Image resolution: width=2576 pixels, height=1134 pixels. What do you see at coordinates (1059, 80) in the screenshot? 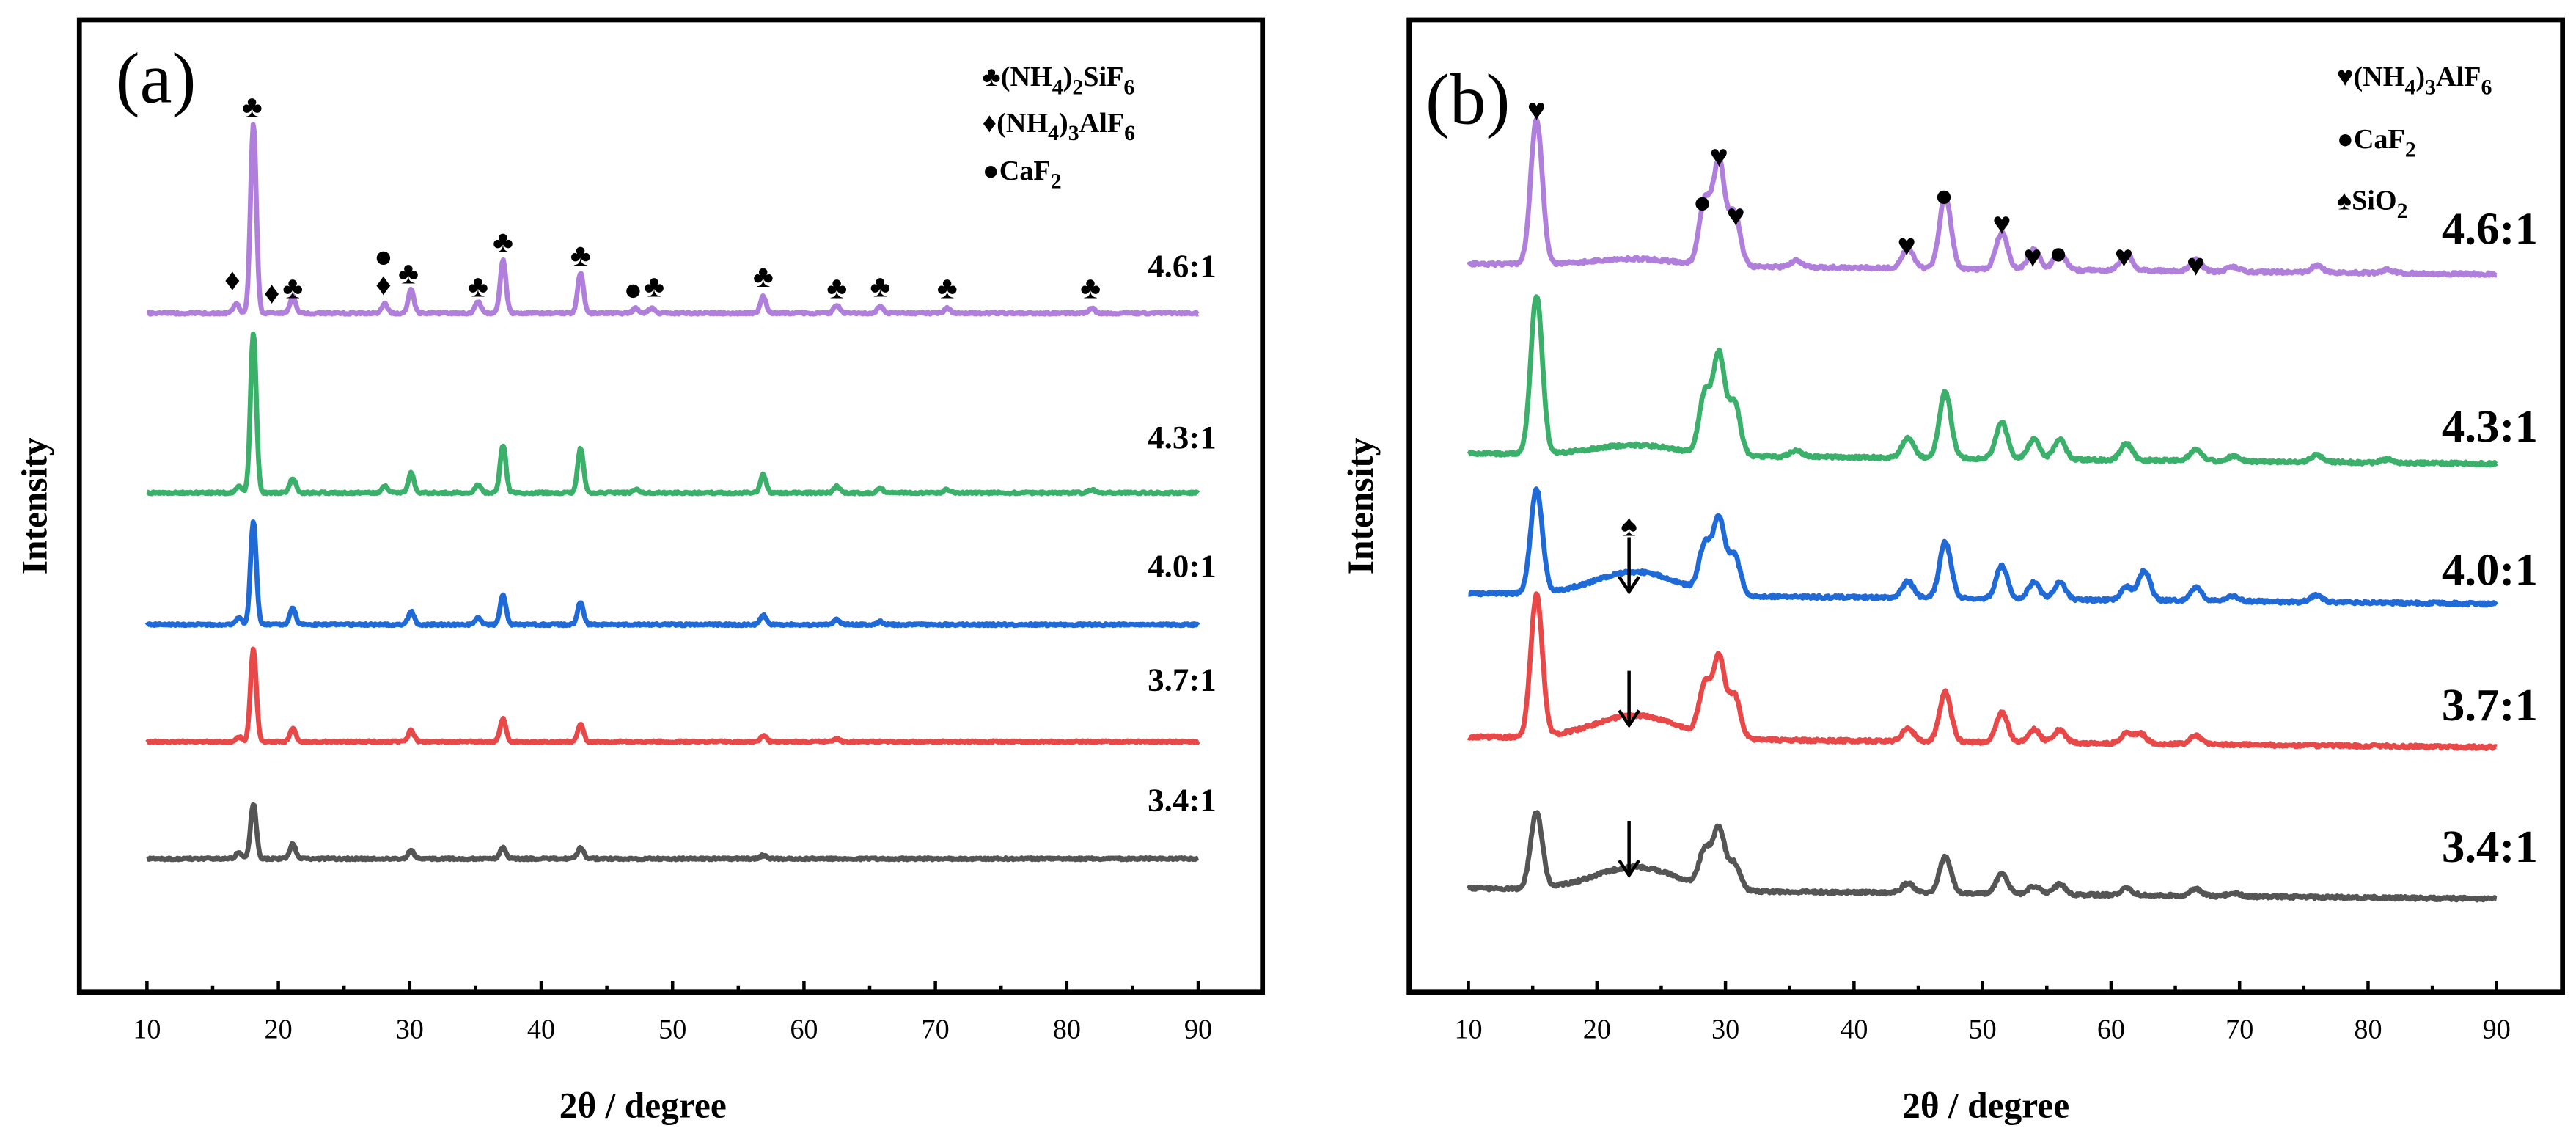
I see `legend-entry: ♣(NH4​)2​SiF6​` at bounding box center [1059, 80].